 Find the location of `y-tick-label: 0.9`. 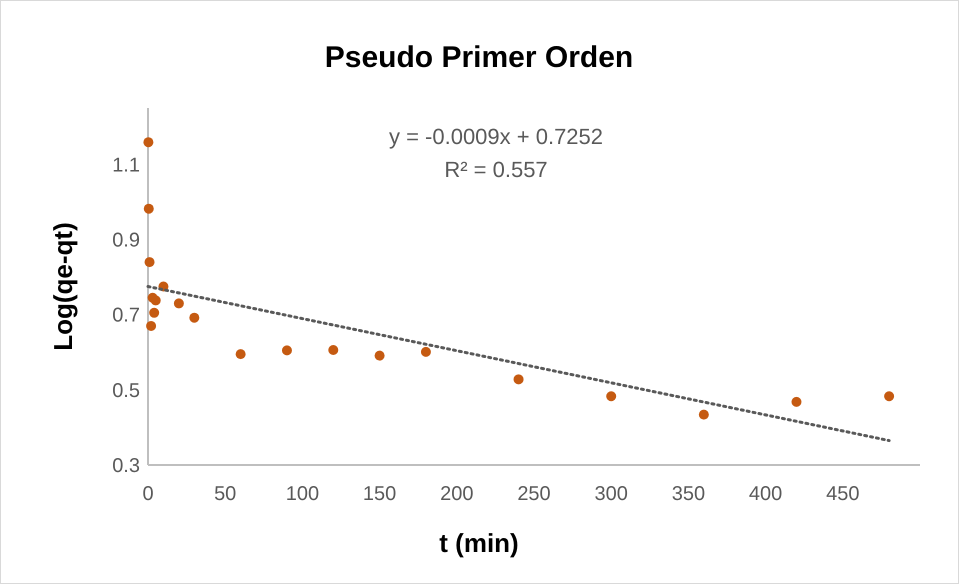

y-tick-label: 0.9 is located at coordinates (126, 241).